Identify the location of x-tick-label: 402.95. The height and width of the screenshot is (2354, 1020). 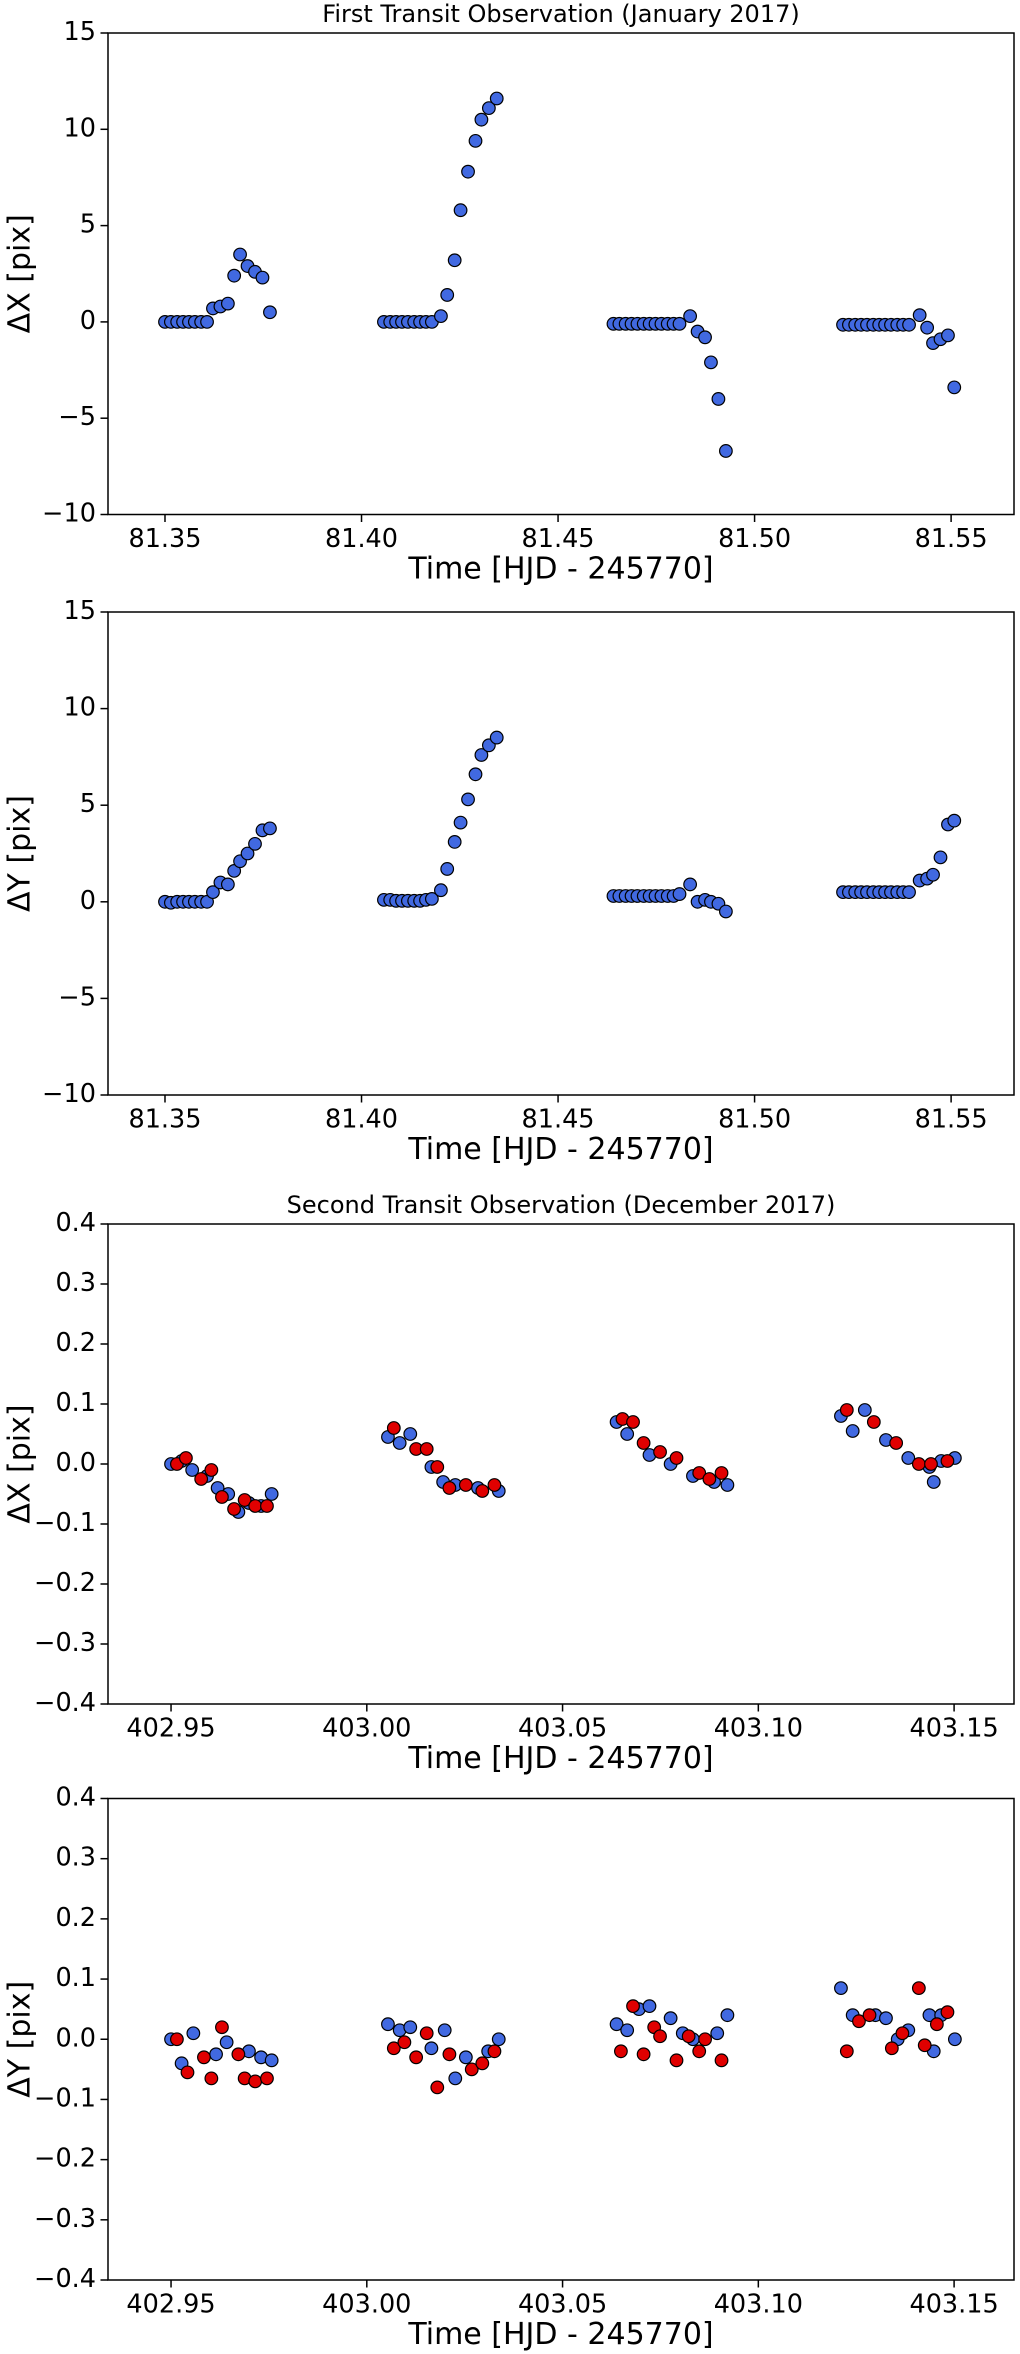
(170, 2305).